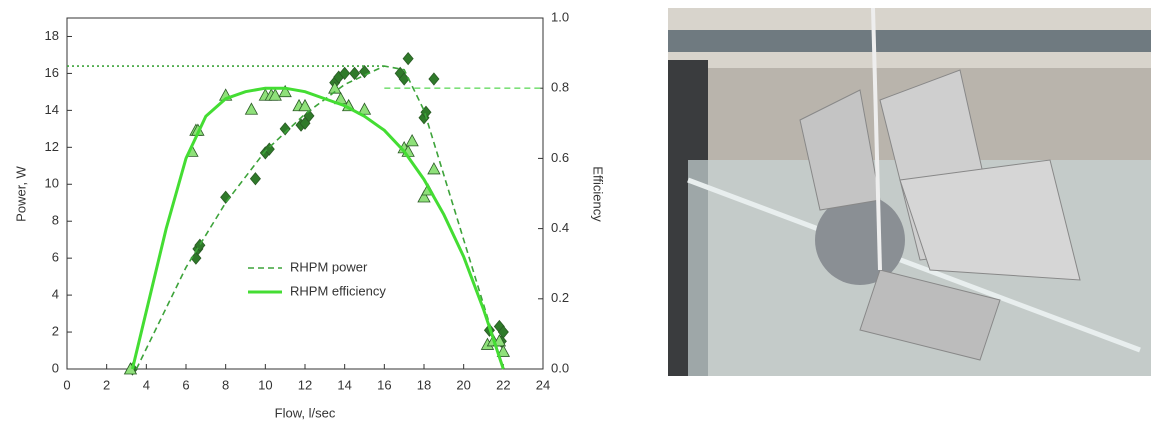 This screenshot has height=426, width=1151. What do you see at coordinates (860, 240) in the screenshot?
I see `photo-hub` at bounding box center [860, 240].